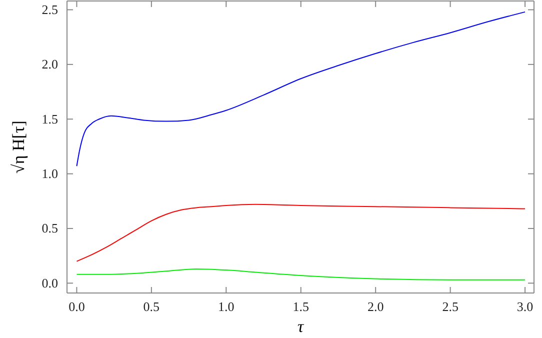 The height and width of the screenshot is (338, 542). Describe the element at coordinates (525, 306) in the screenshot. I see `x-tick-label: 3.0` at that location.